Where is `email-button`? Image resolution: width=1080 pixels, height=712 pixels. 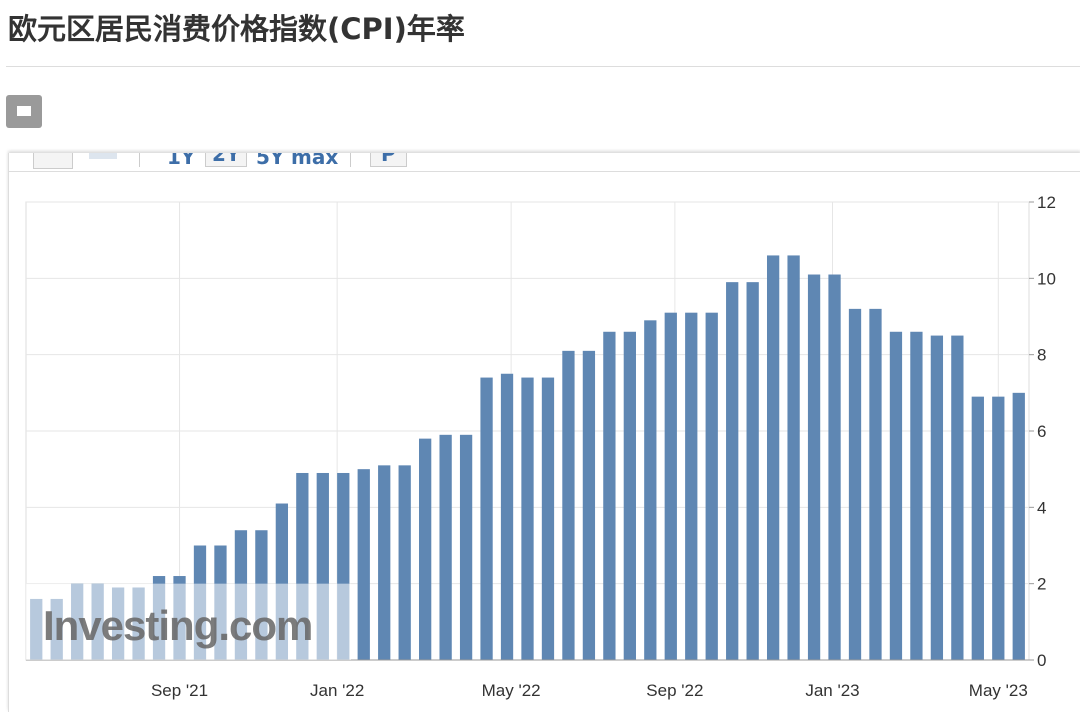
email-button is located at coordinates (24, 111).